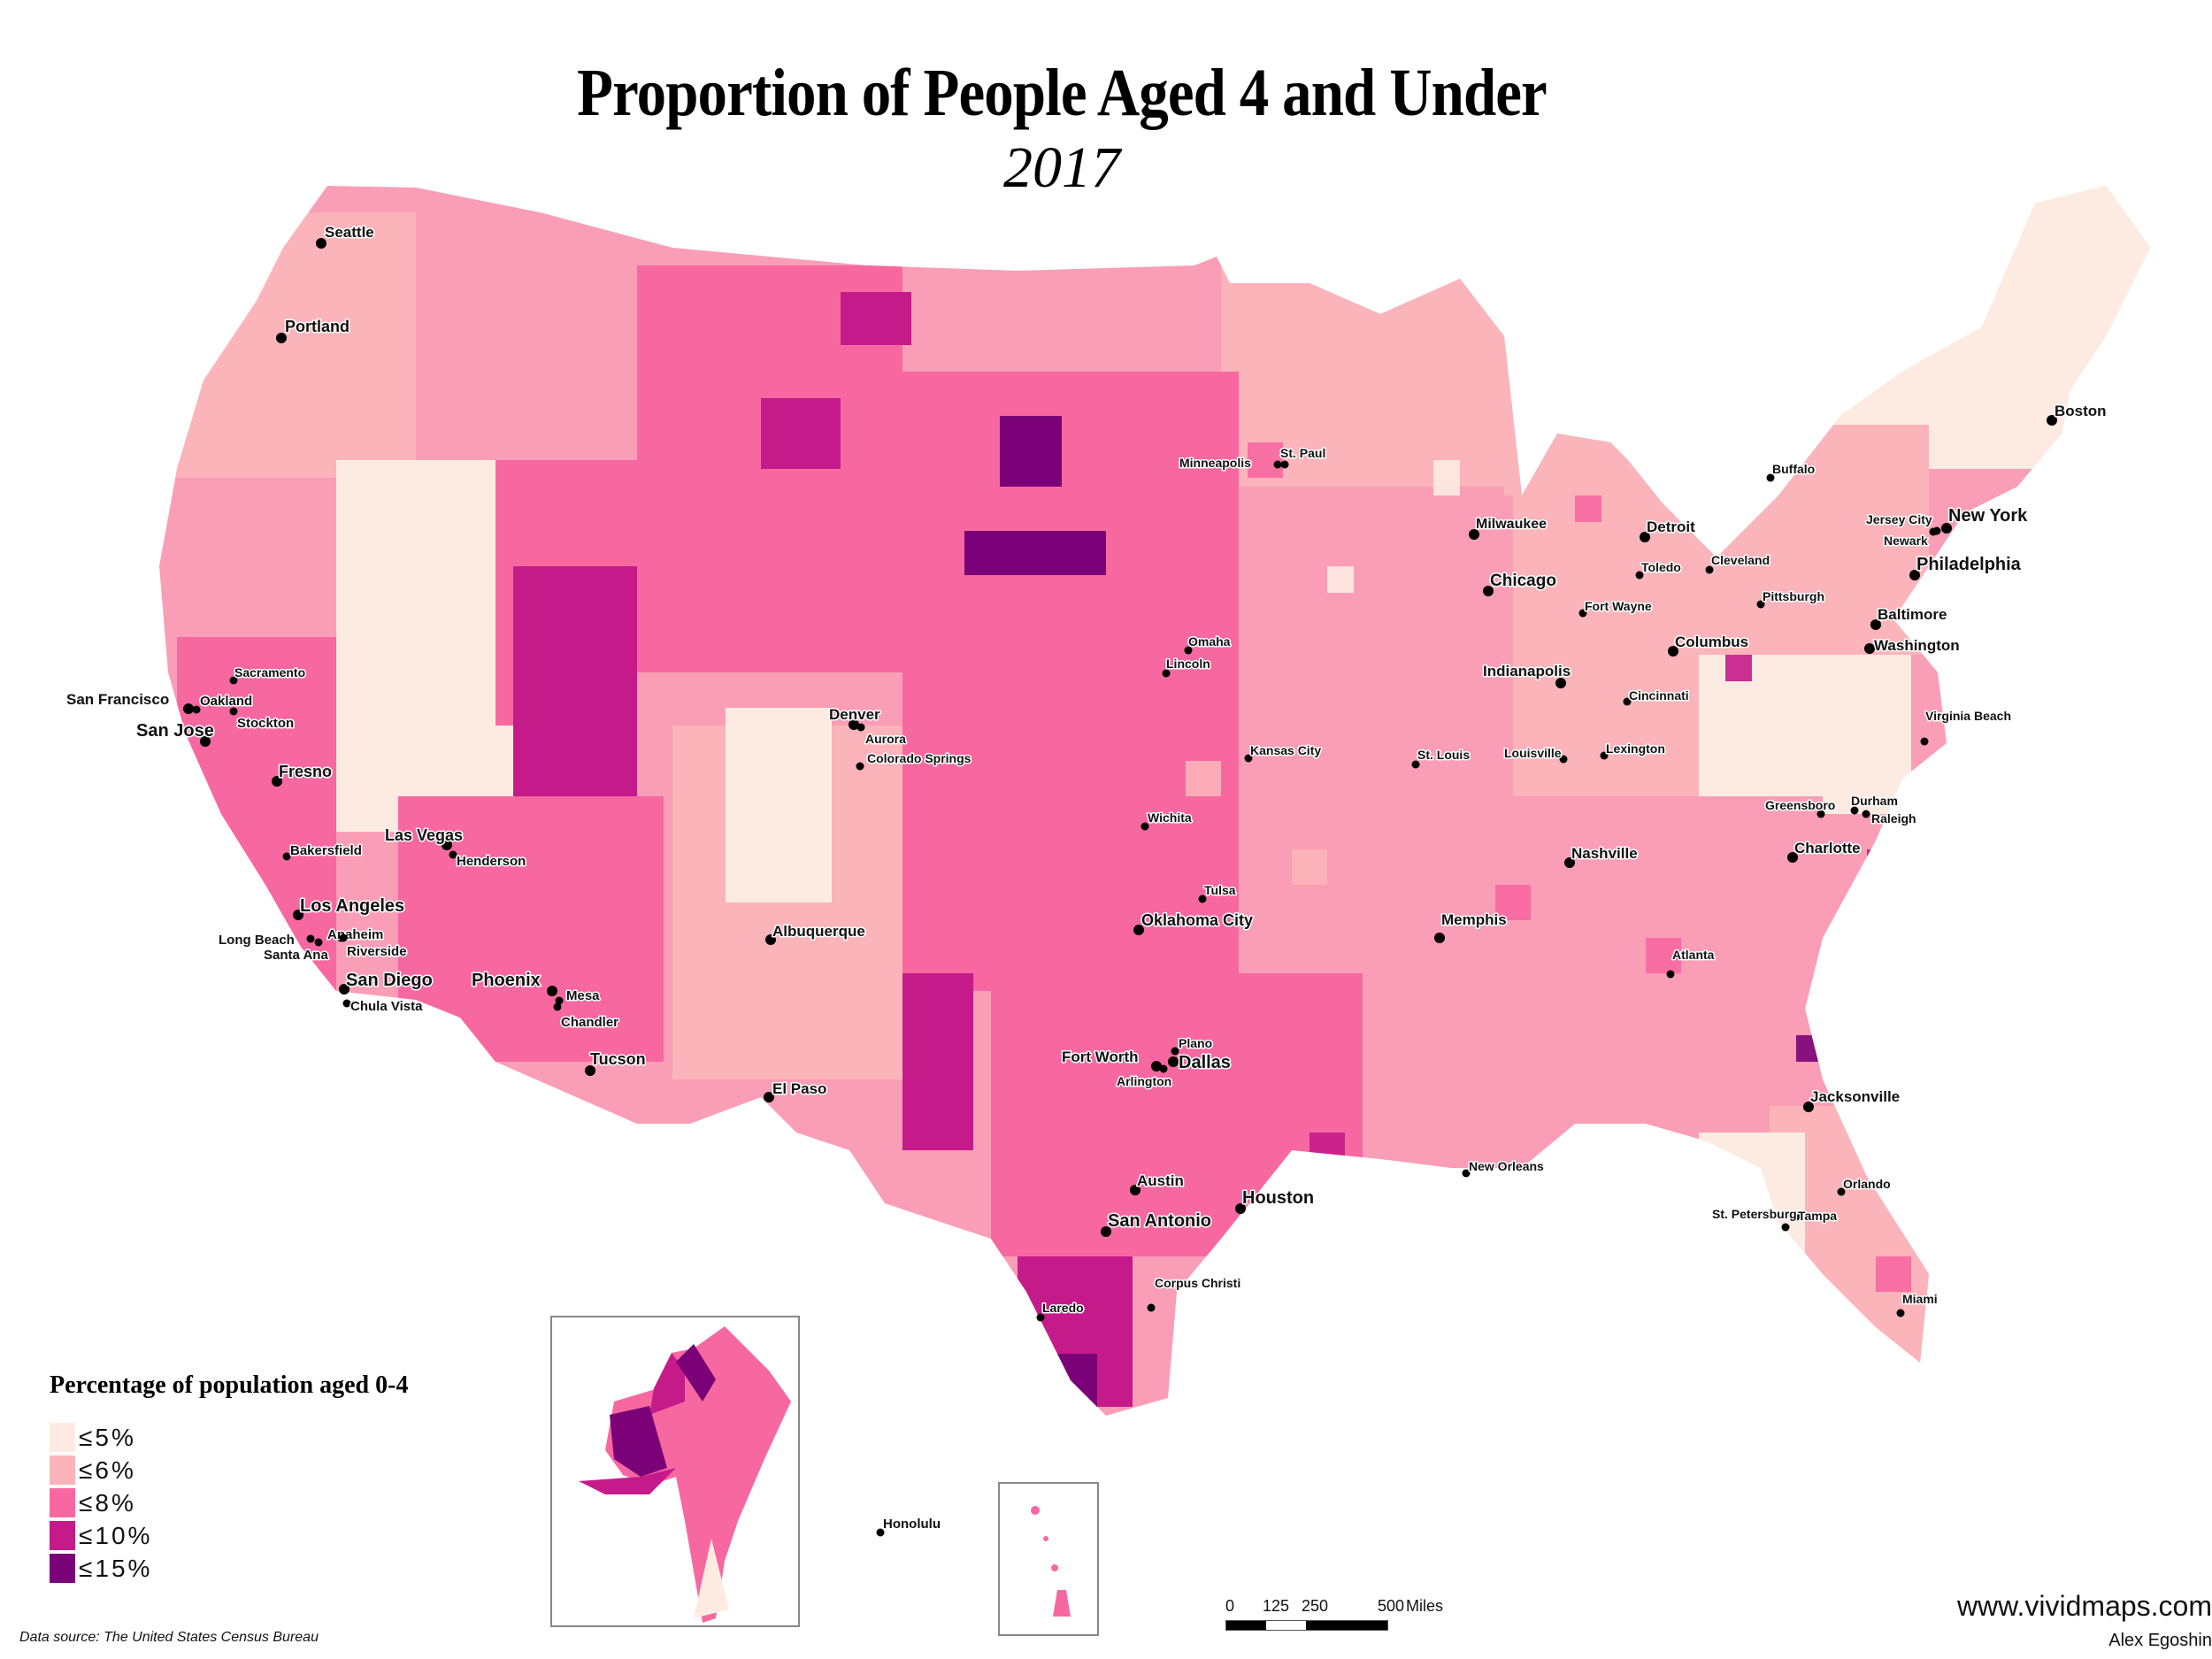  I want to click on city-marker: Orlando, so click(1864, 1186).